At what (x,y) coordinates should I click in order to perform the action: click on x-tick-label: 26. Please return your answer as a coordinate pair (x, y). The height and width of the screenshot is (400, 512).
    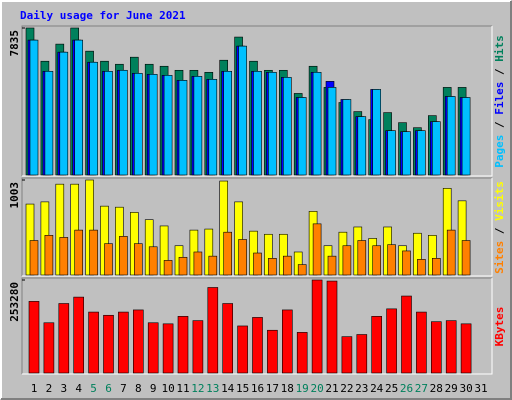
    Looking at the image, I should click on (406, 388).